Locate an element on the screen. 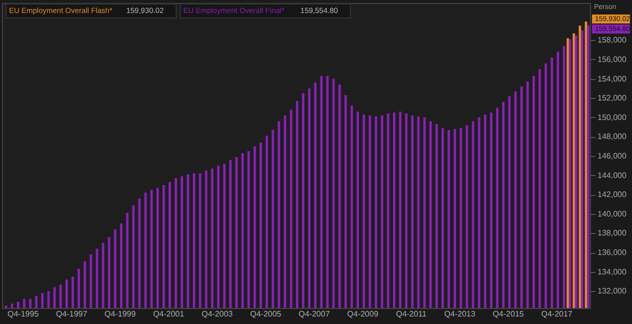 The height and width of the screenshot is (324, 632). x-tick-label: Q4-1997 is located at coordinates (72, 314).